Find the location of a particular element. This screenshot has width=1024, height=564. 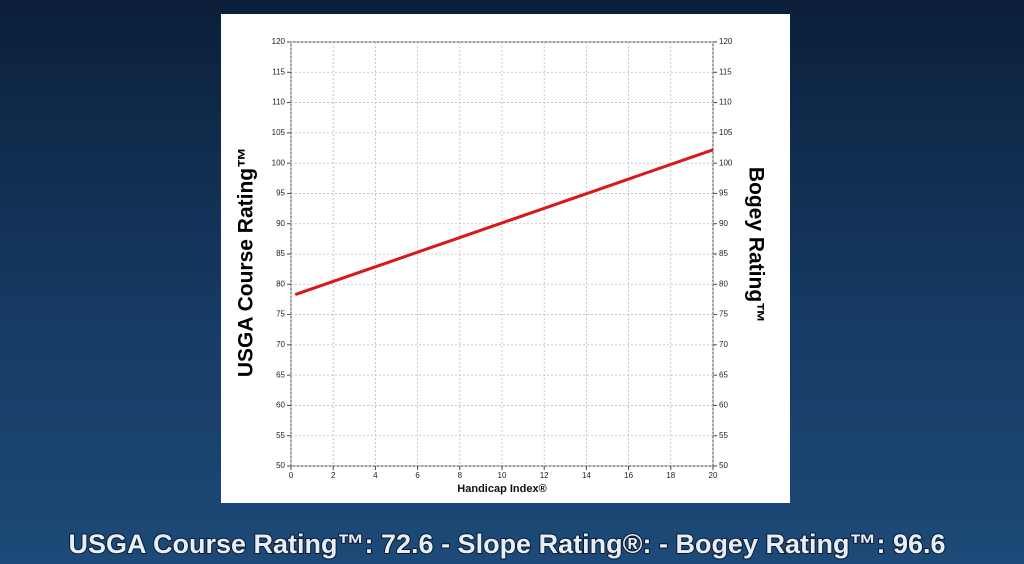

y2-tick-label: 85 is located at coordinates (723, 253).